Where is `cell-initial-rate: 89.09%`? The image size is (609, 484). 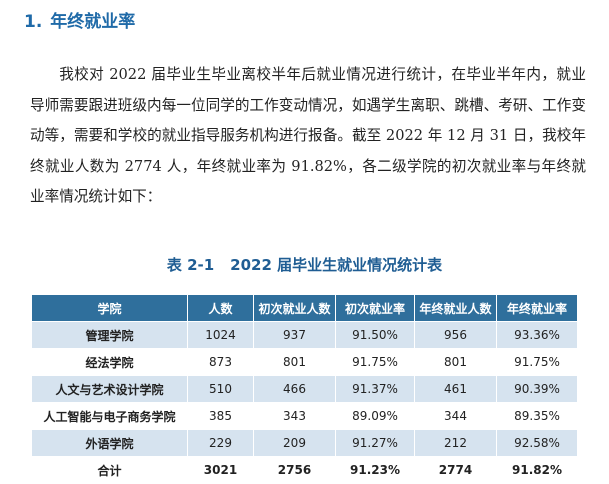
cell-initial-rate: 89.09% is located at coordinates (375, 416).